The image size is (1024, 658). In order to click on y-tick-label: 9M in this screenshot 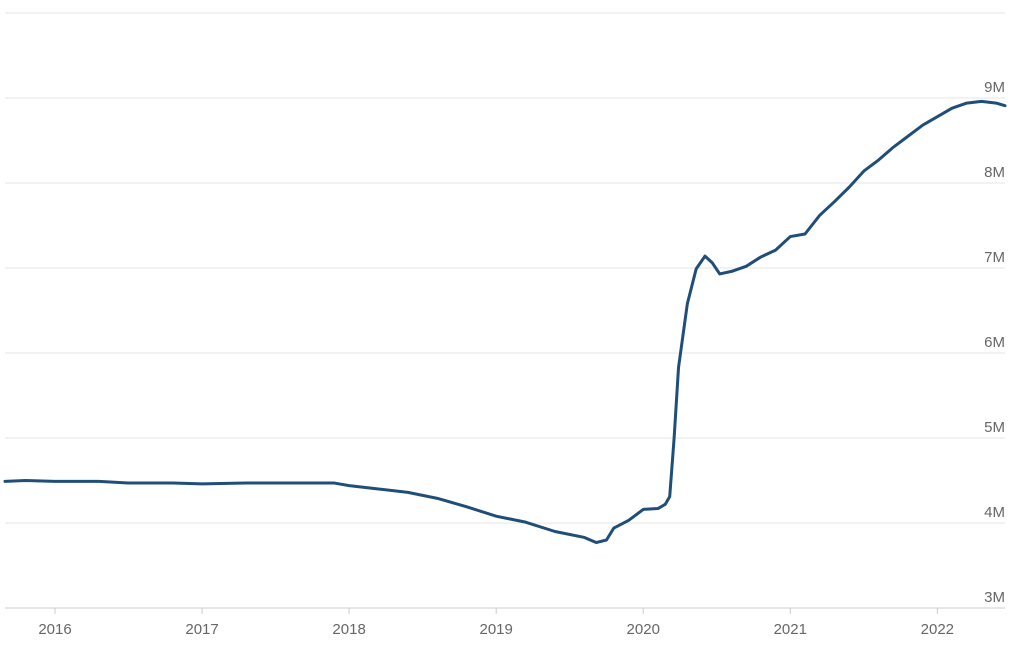, I will do `click(994, 87)`.